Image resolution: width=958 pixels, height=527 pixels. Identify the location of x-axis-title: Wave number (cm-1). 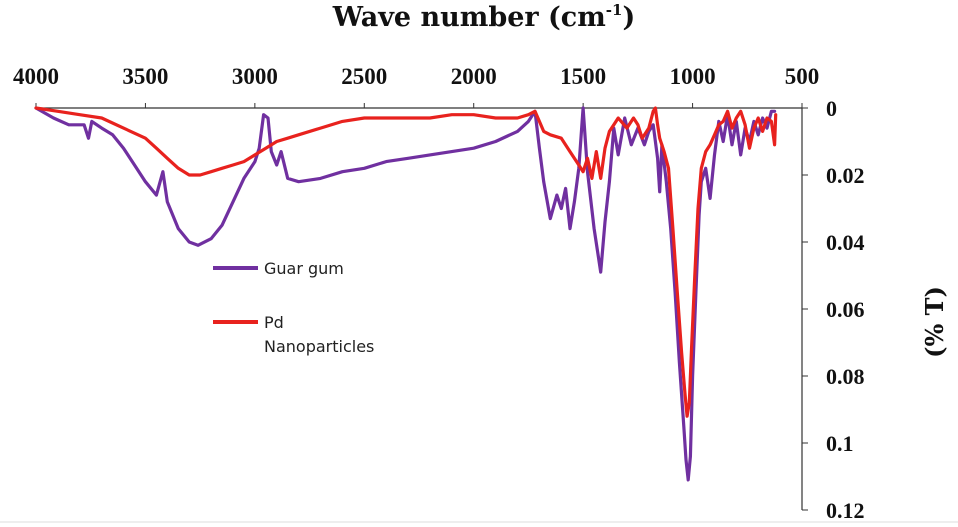
(484, 17).